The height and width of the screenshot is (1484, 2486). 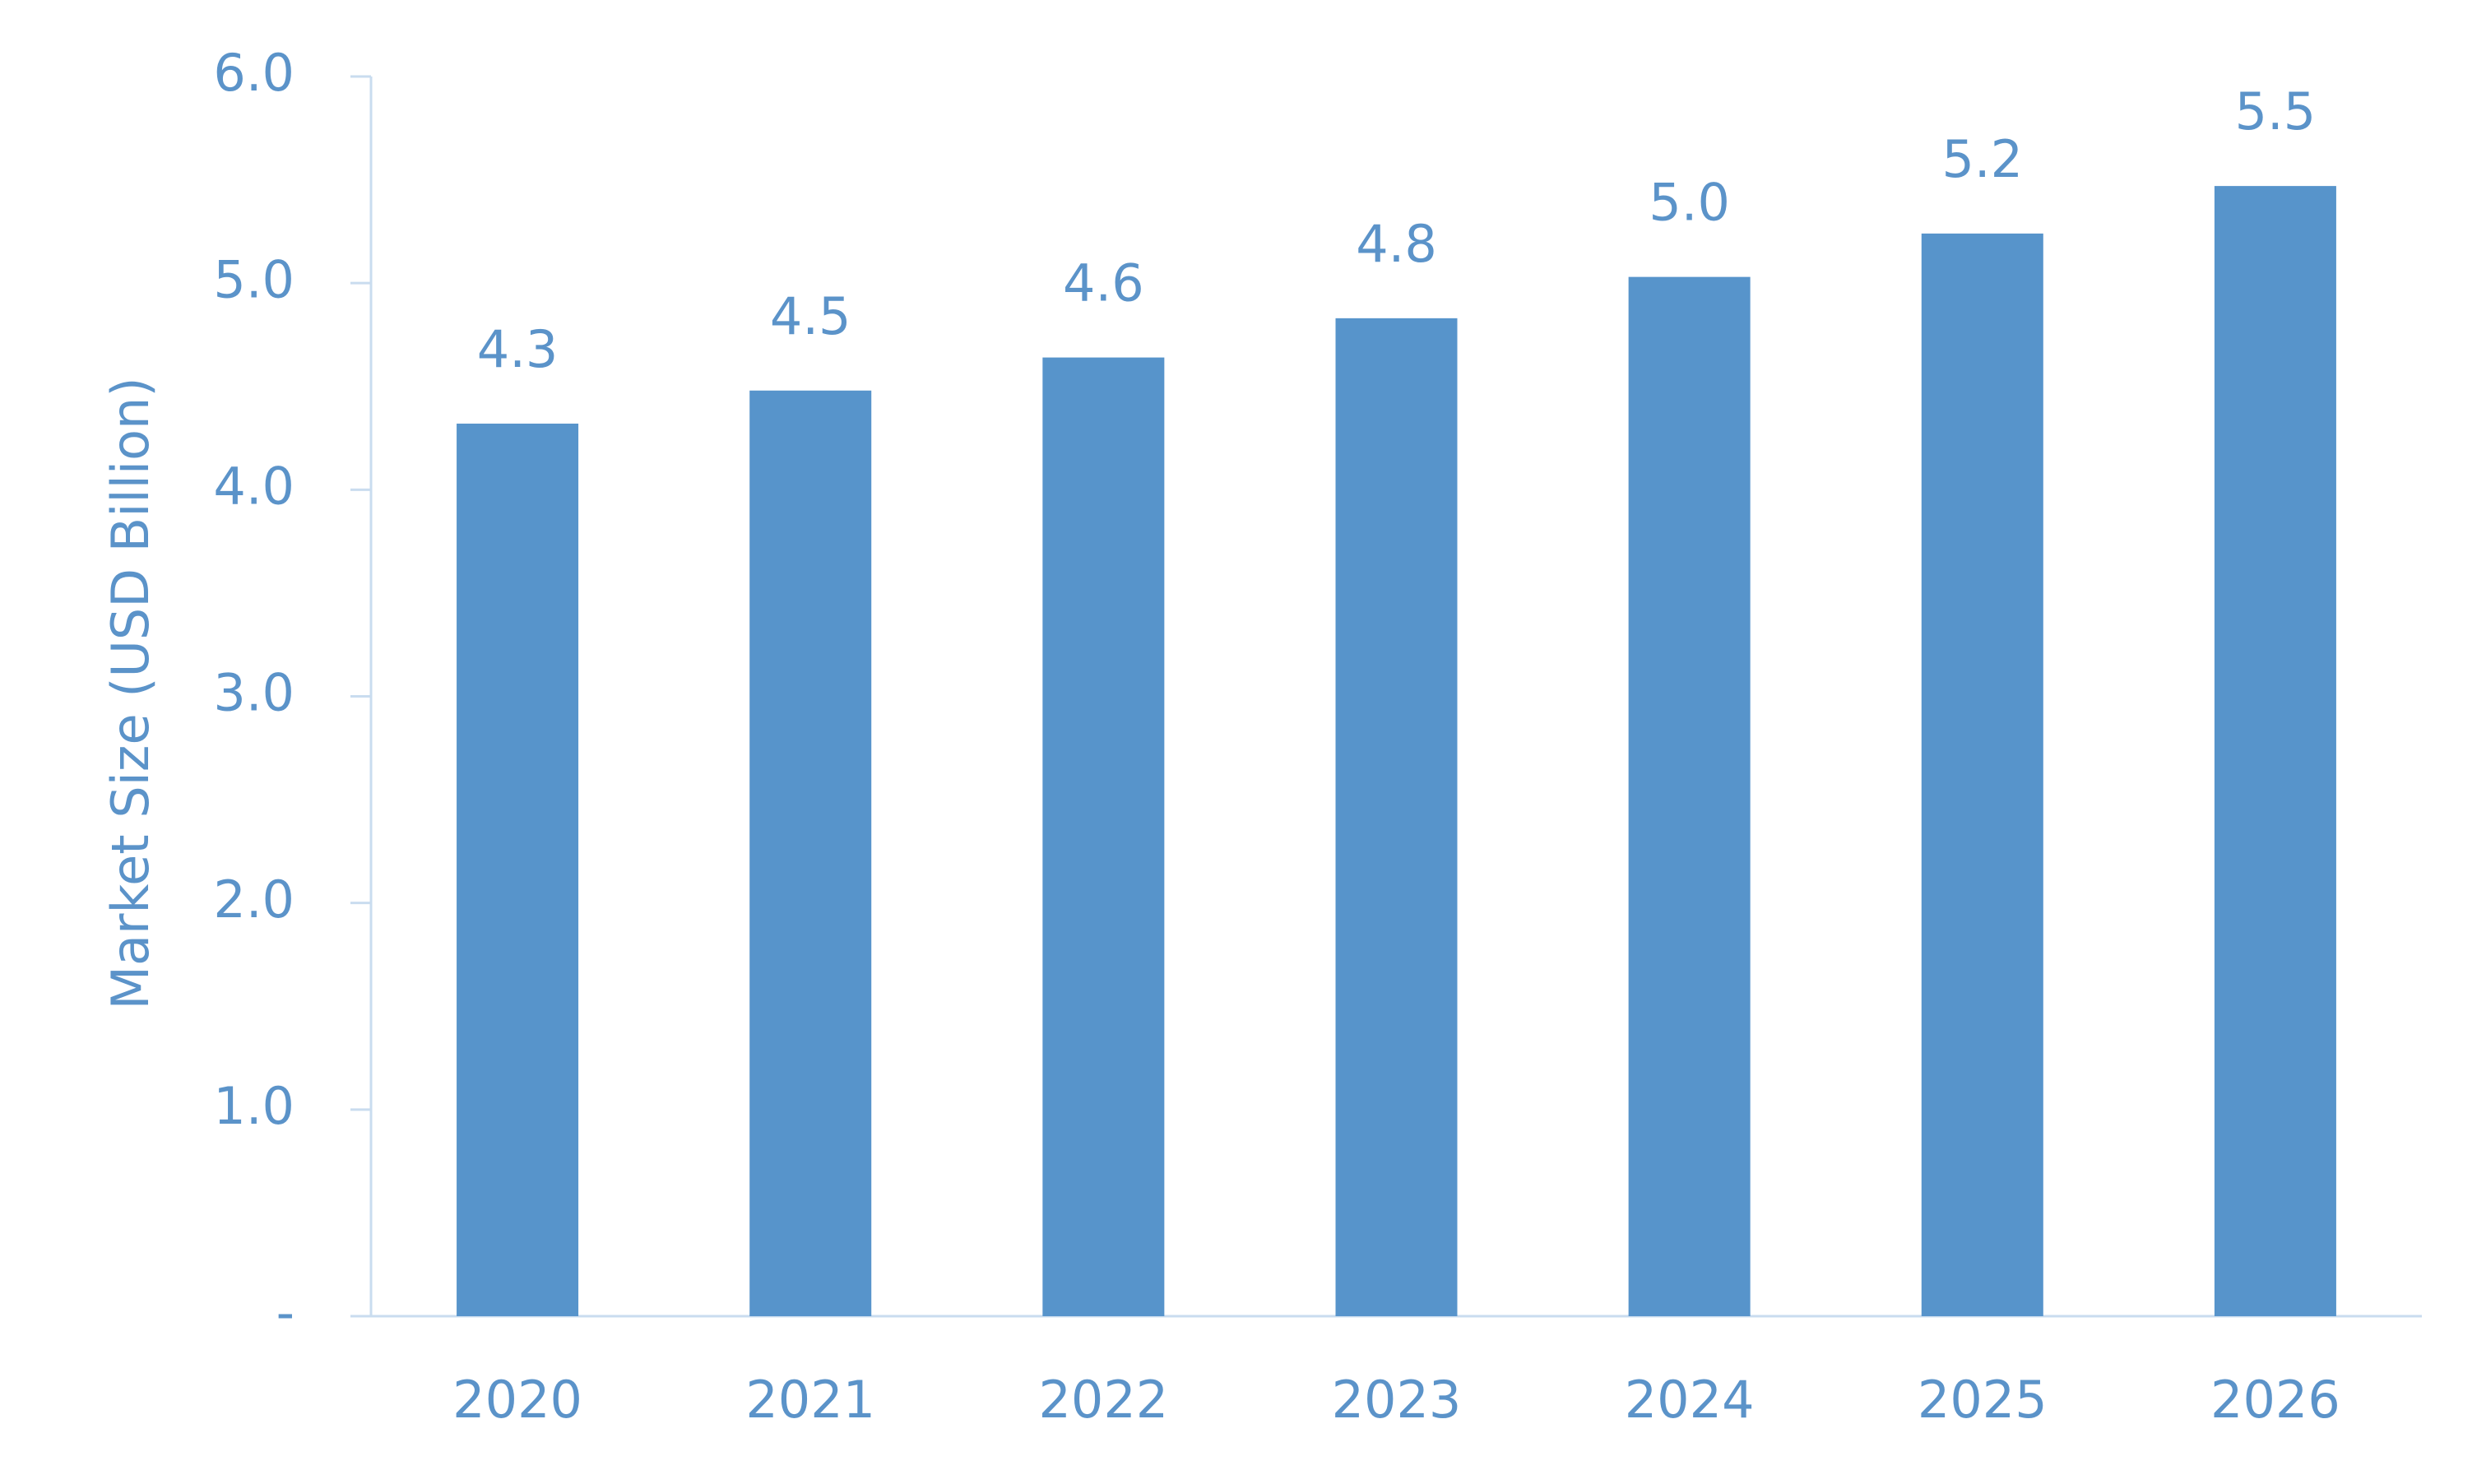 What do you see at coordinates (518, 349) in the screenshot?
I see `data-label: 4.3` at bounding box center [518, 349].